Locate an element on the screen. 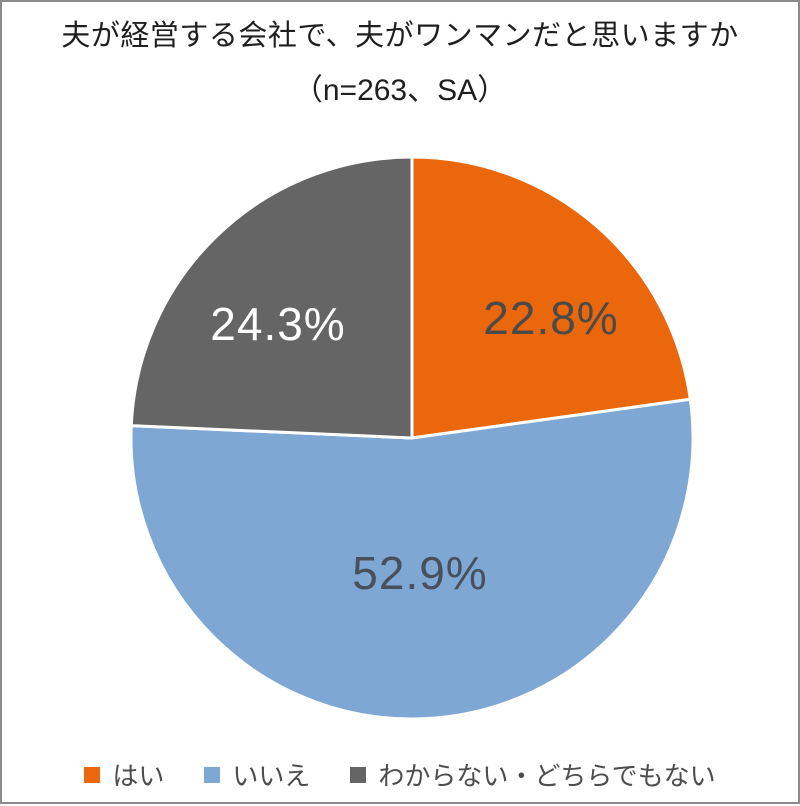 This screenshot has height=806, width=800. legend-item-2: わからない・どちらでもない is located at coordinates (533, 774).